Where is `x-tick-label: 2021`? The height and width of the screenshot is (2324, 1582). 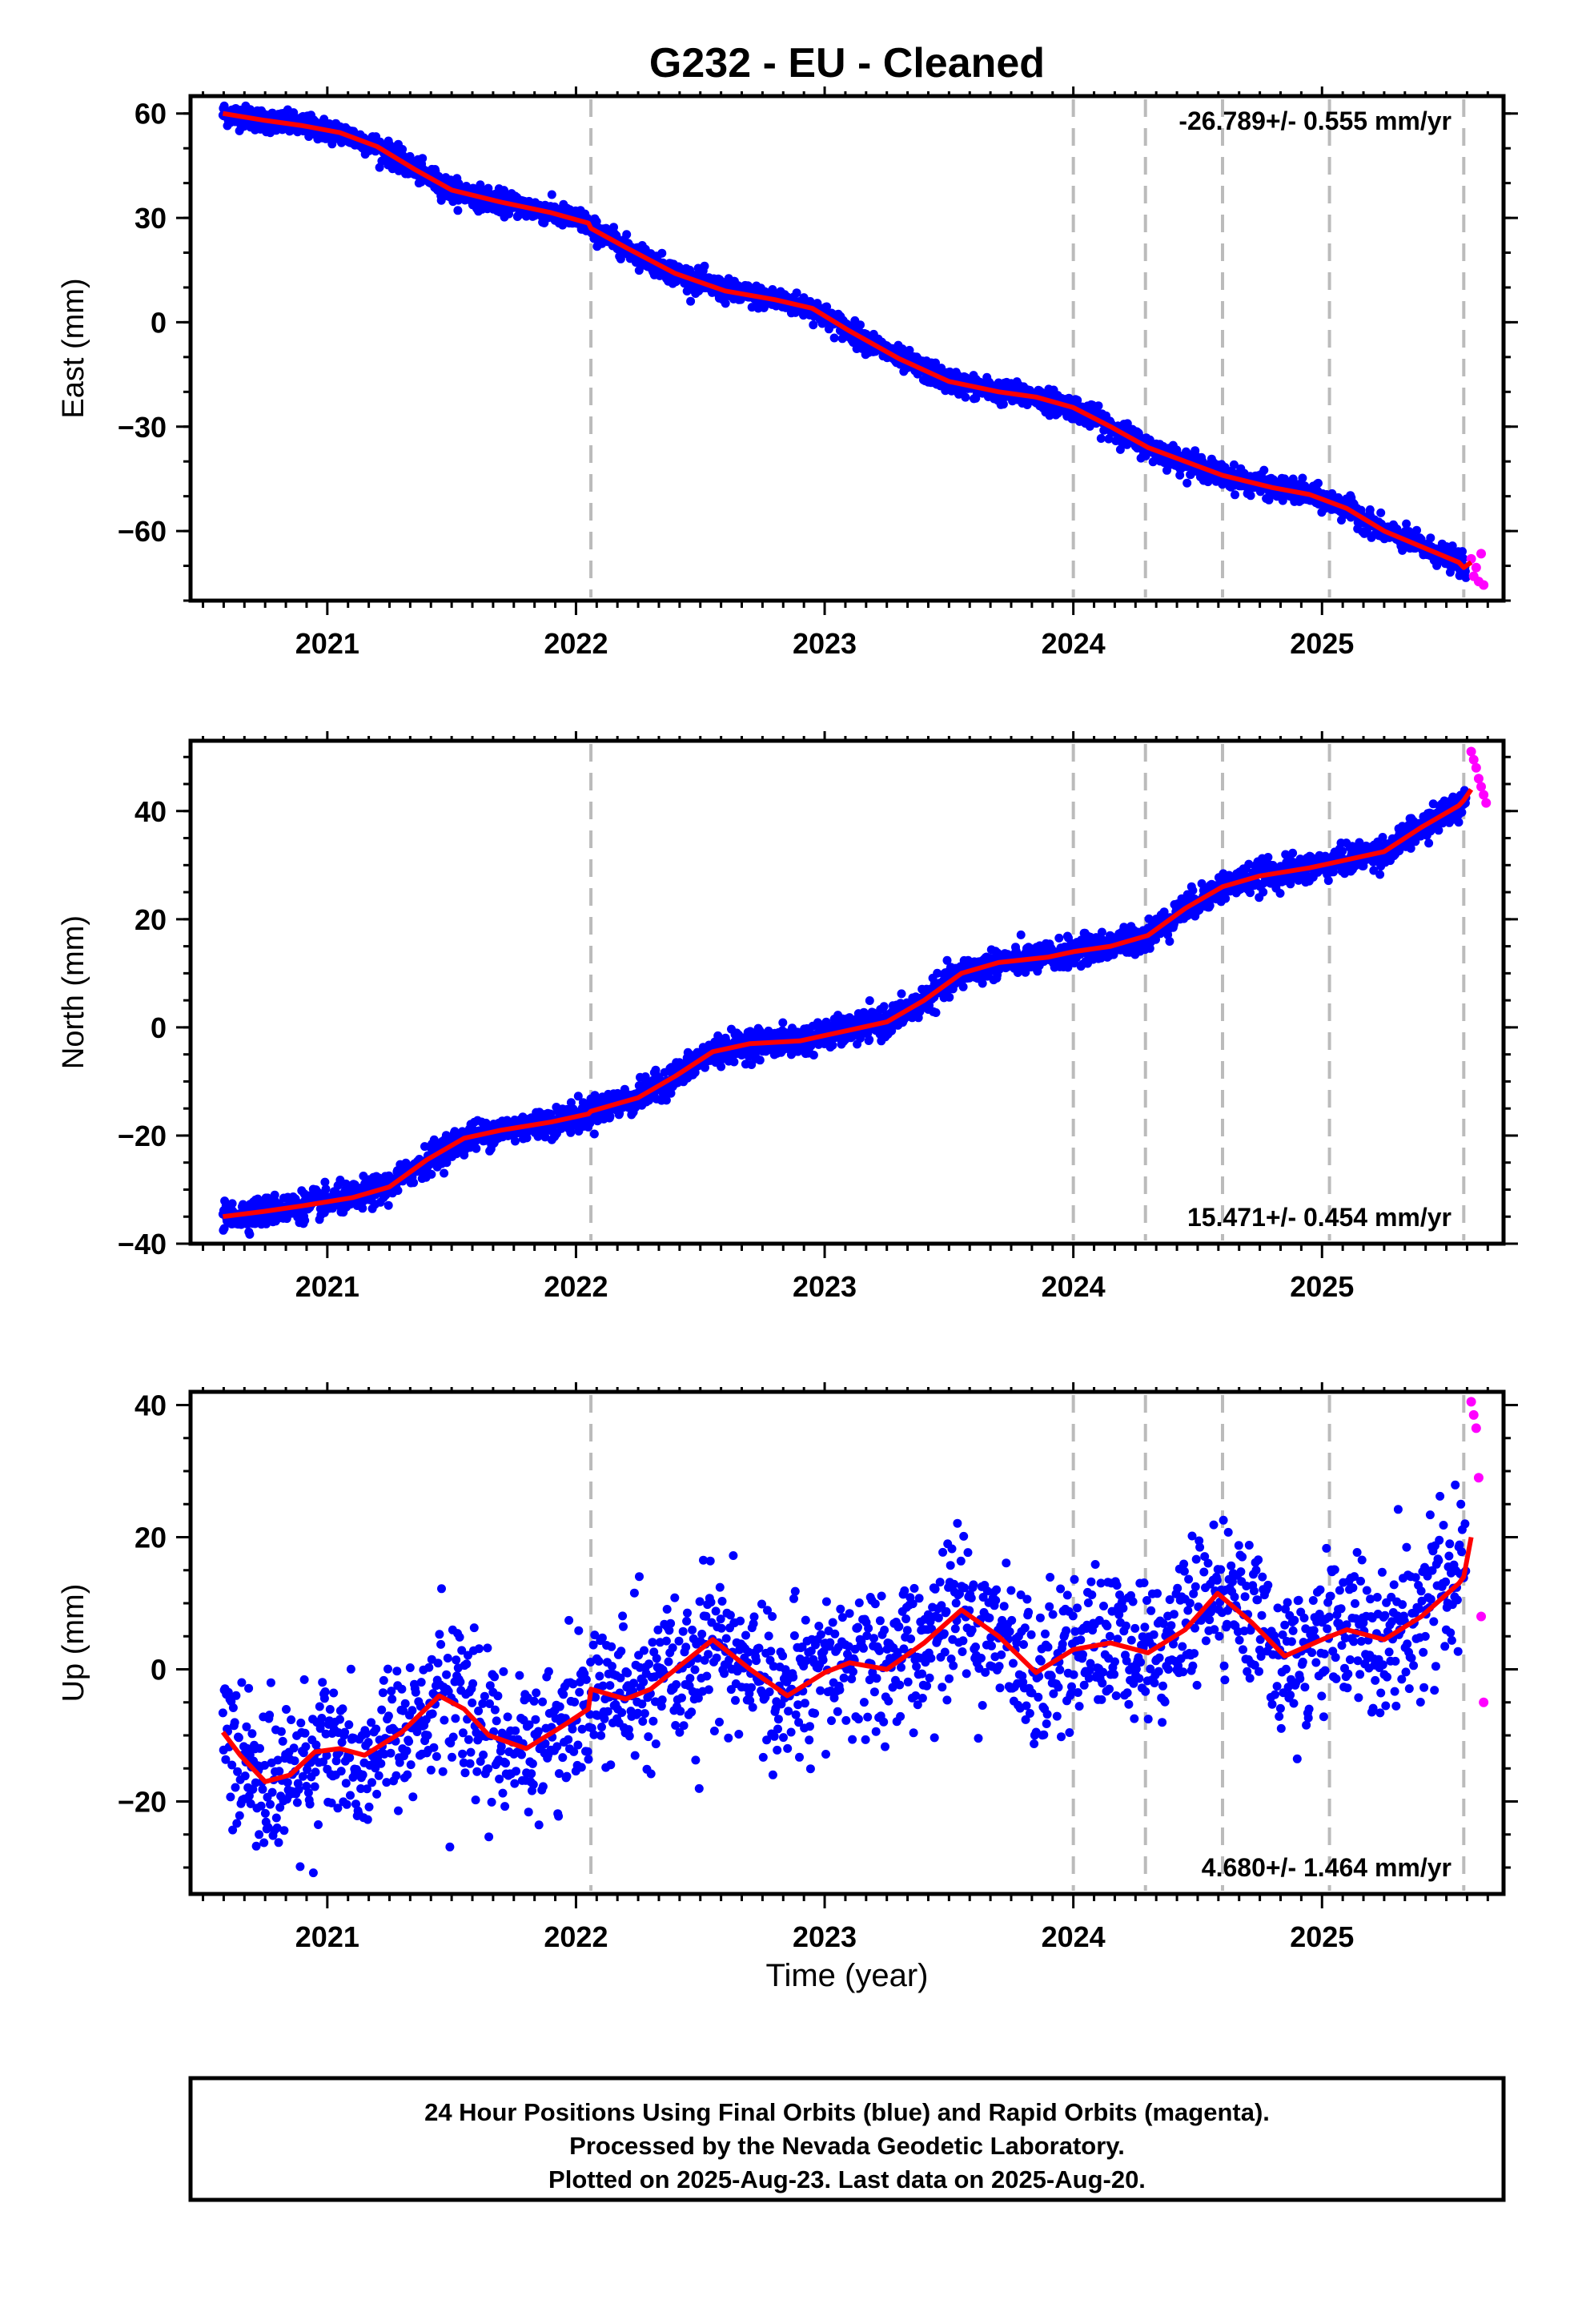 x-tick-label: 2021 is located at coordinates (327, 644).